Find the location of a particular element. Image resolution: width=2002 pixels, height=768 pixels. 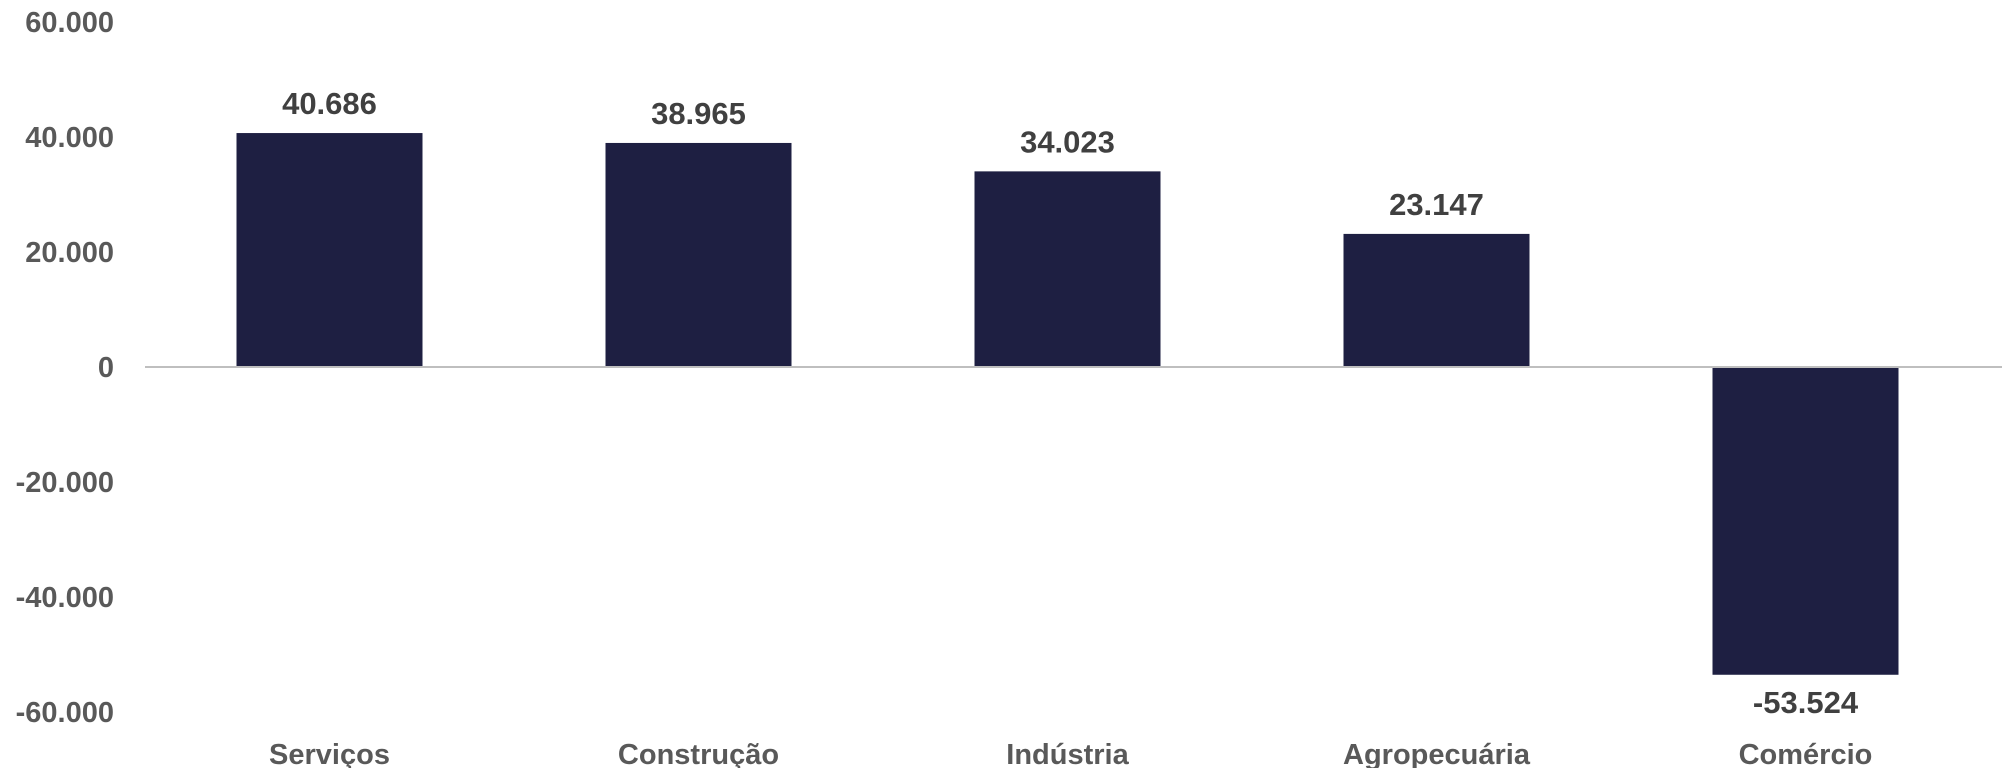

category-label: Agropecuária is located at coordinates (1437, 753).